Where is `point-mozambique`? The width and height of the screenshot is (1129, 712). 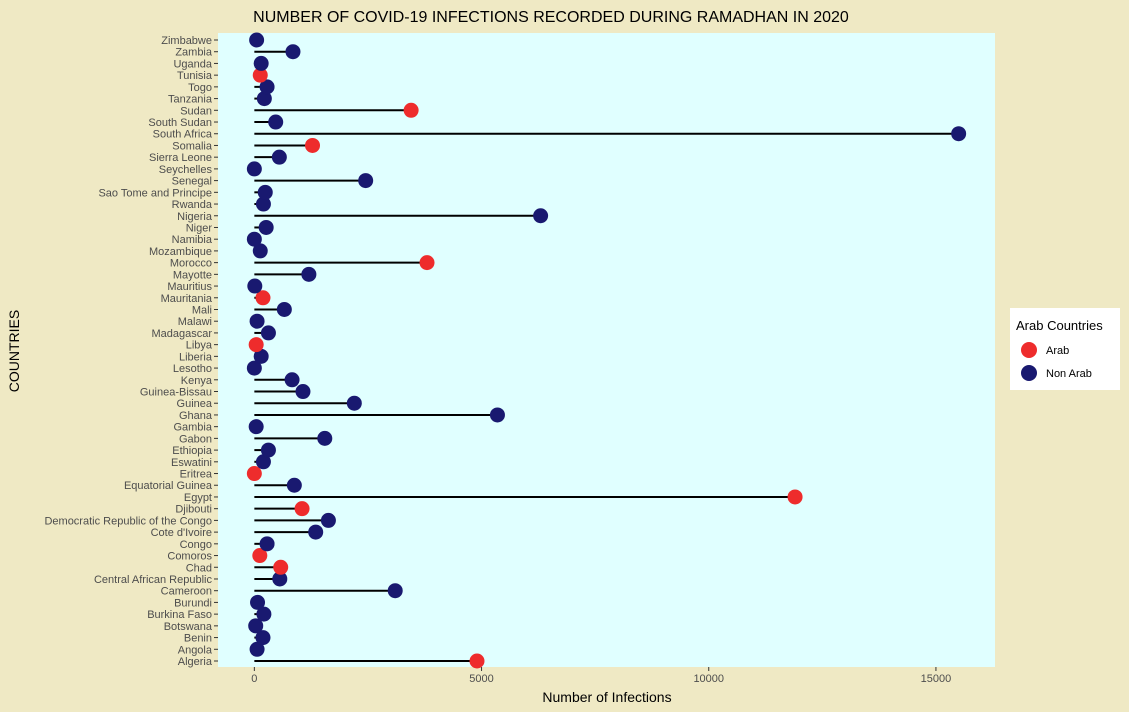
point-mozambique is located at coordinates (260, 251).